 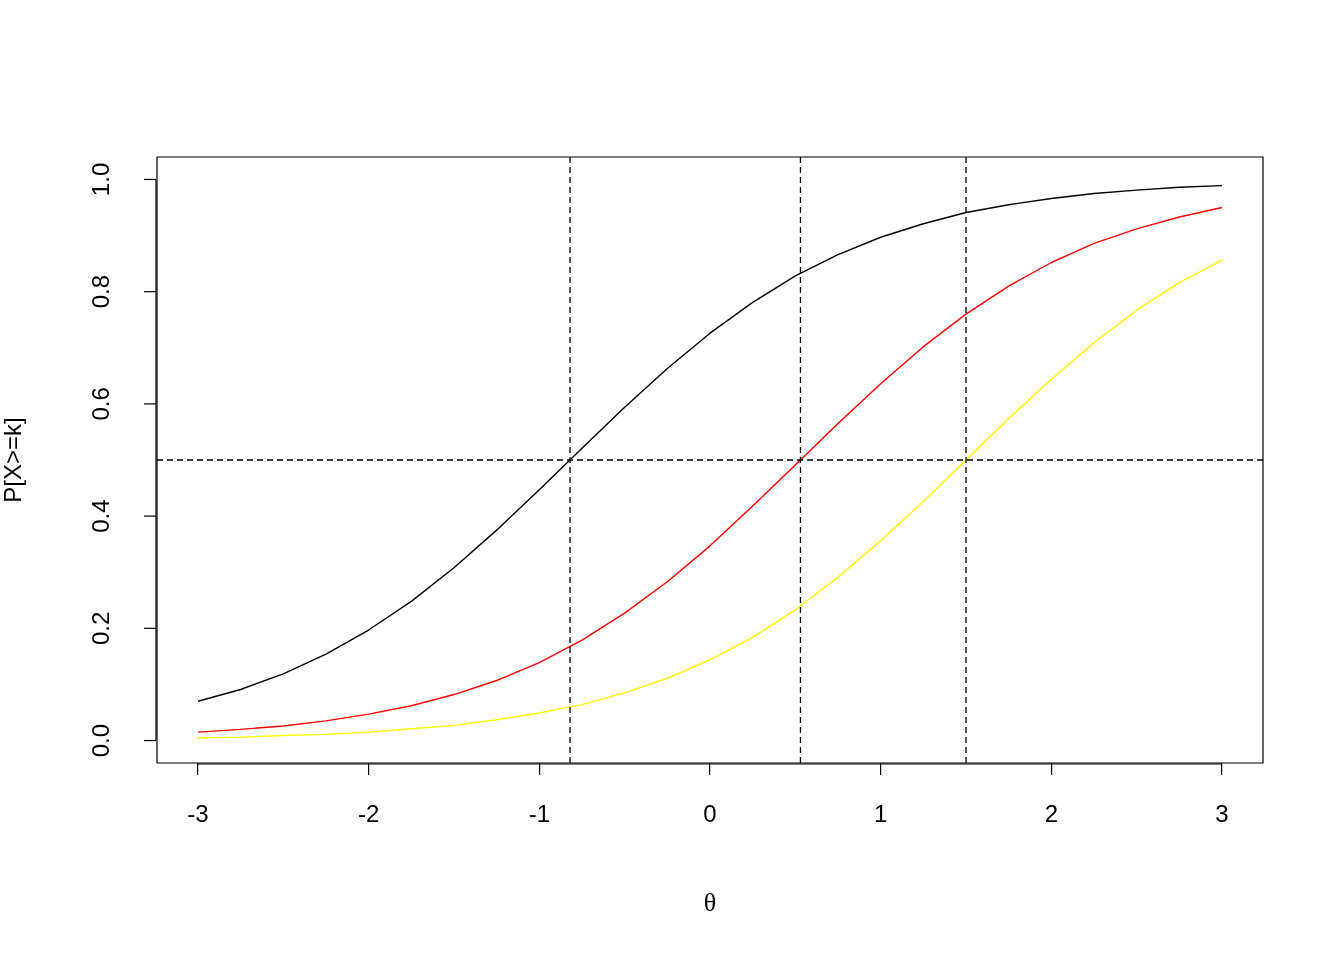 I want to click on x-tick-label: 2, so click(x=1051, y=814).